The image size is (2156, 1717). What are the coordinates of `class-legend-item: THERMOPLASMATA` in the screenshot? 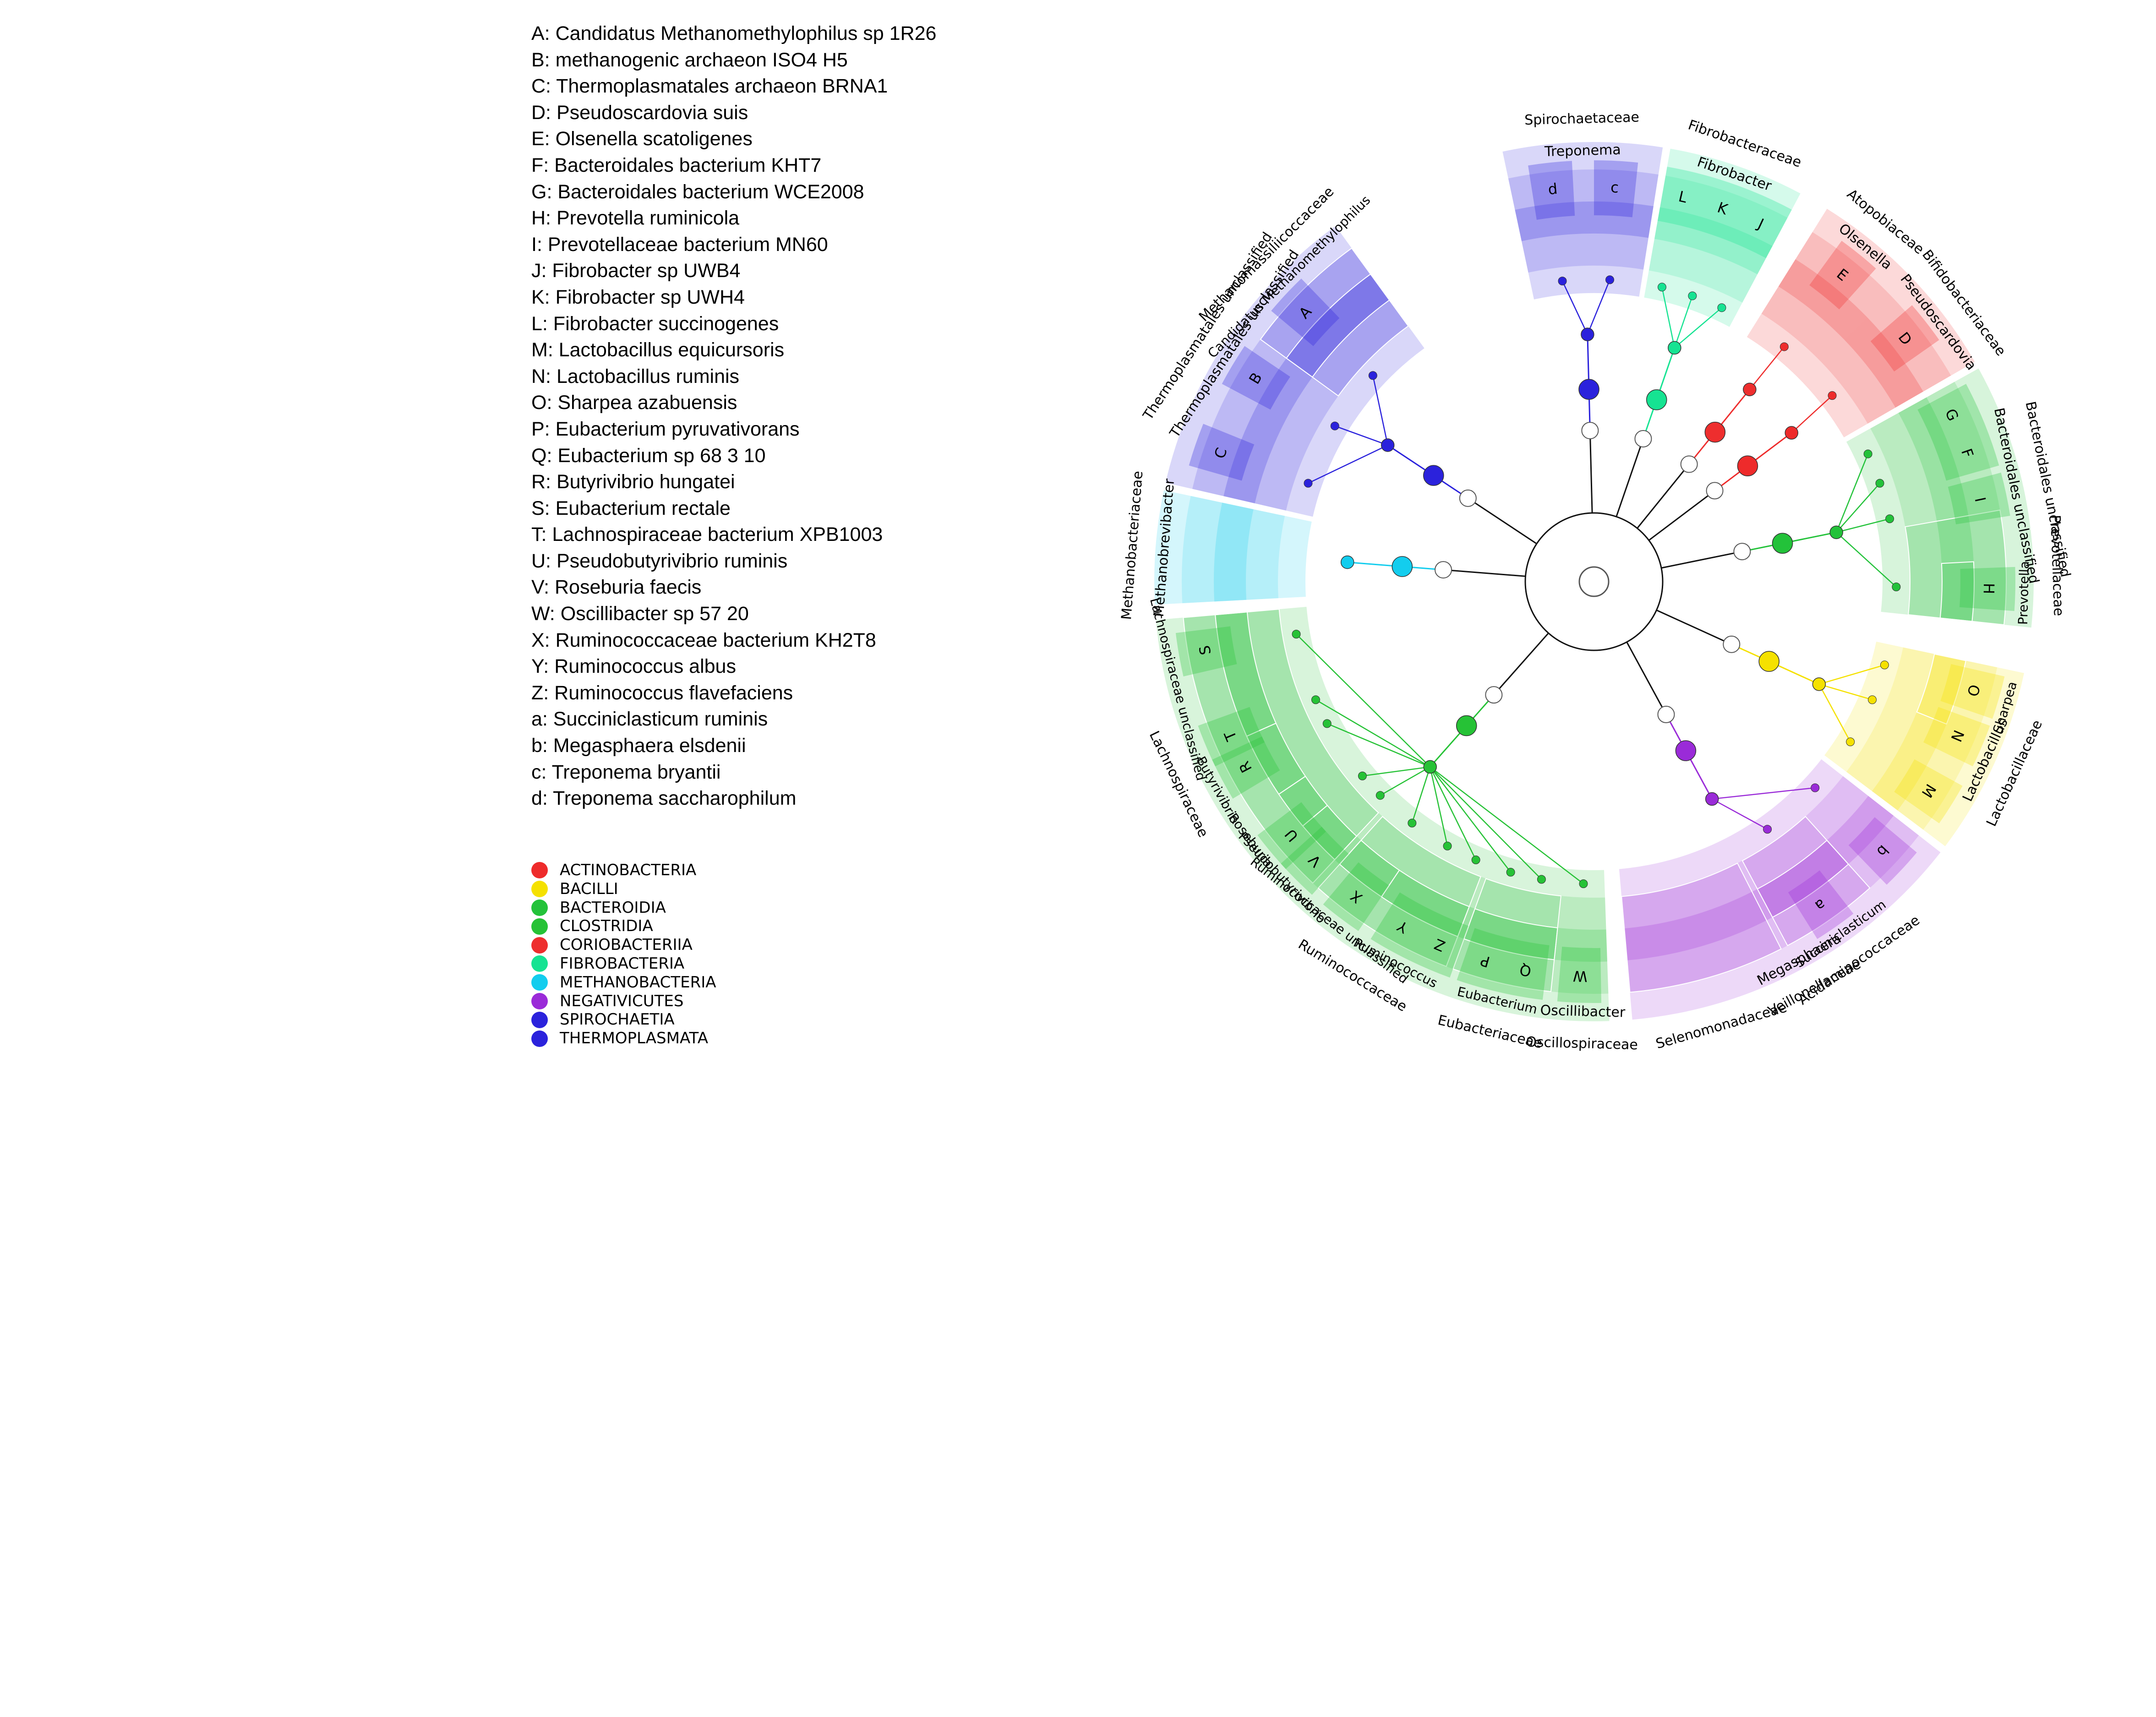 It's located at (623, 1038).